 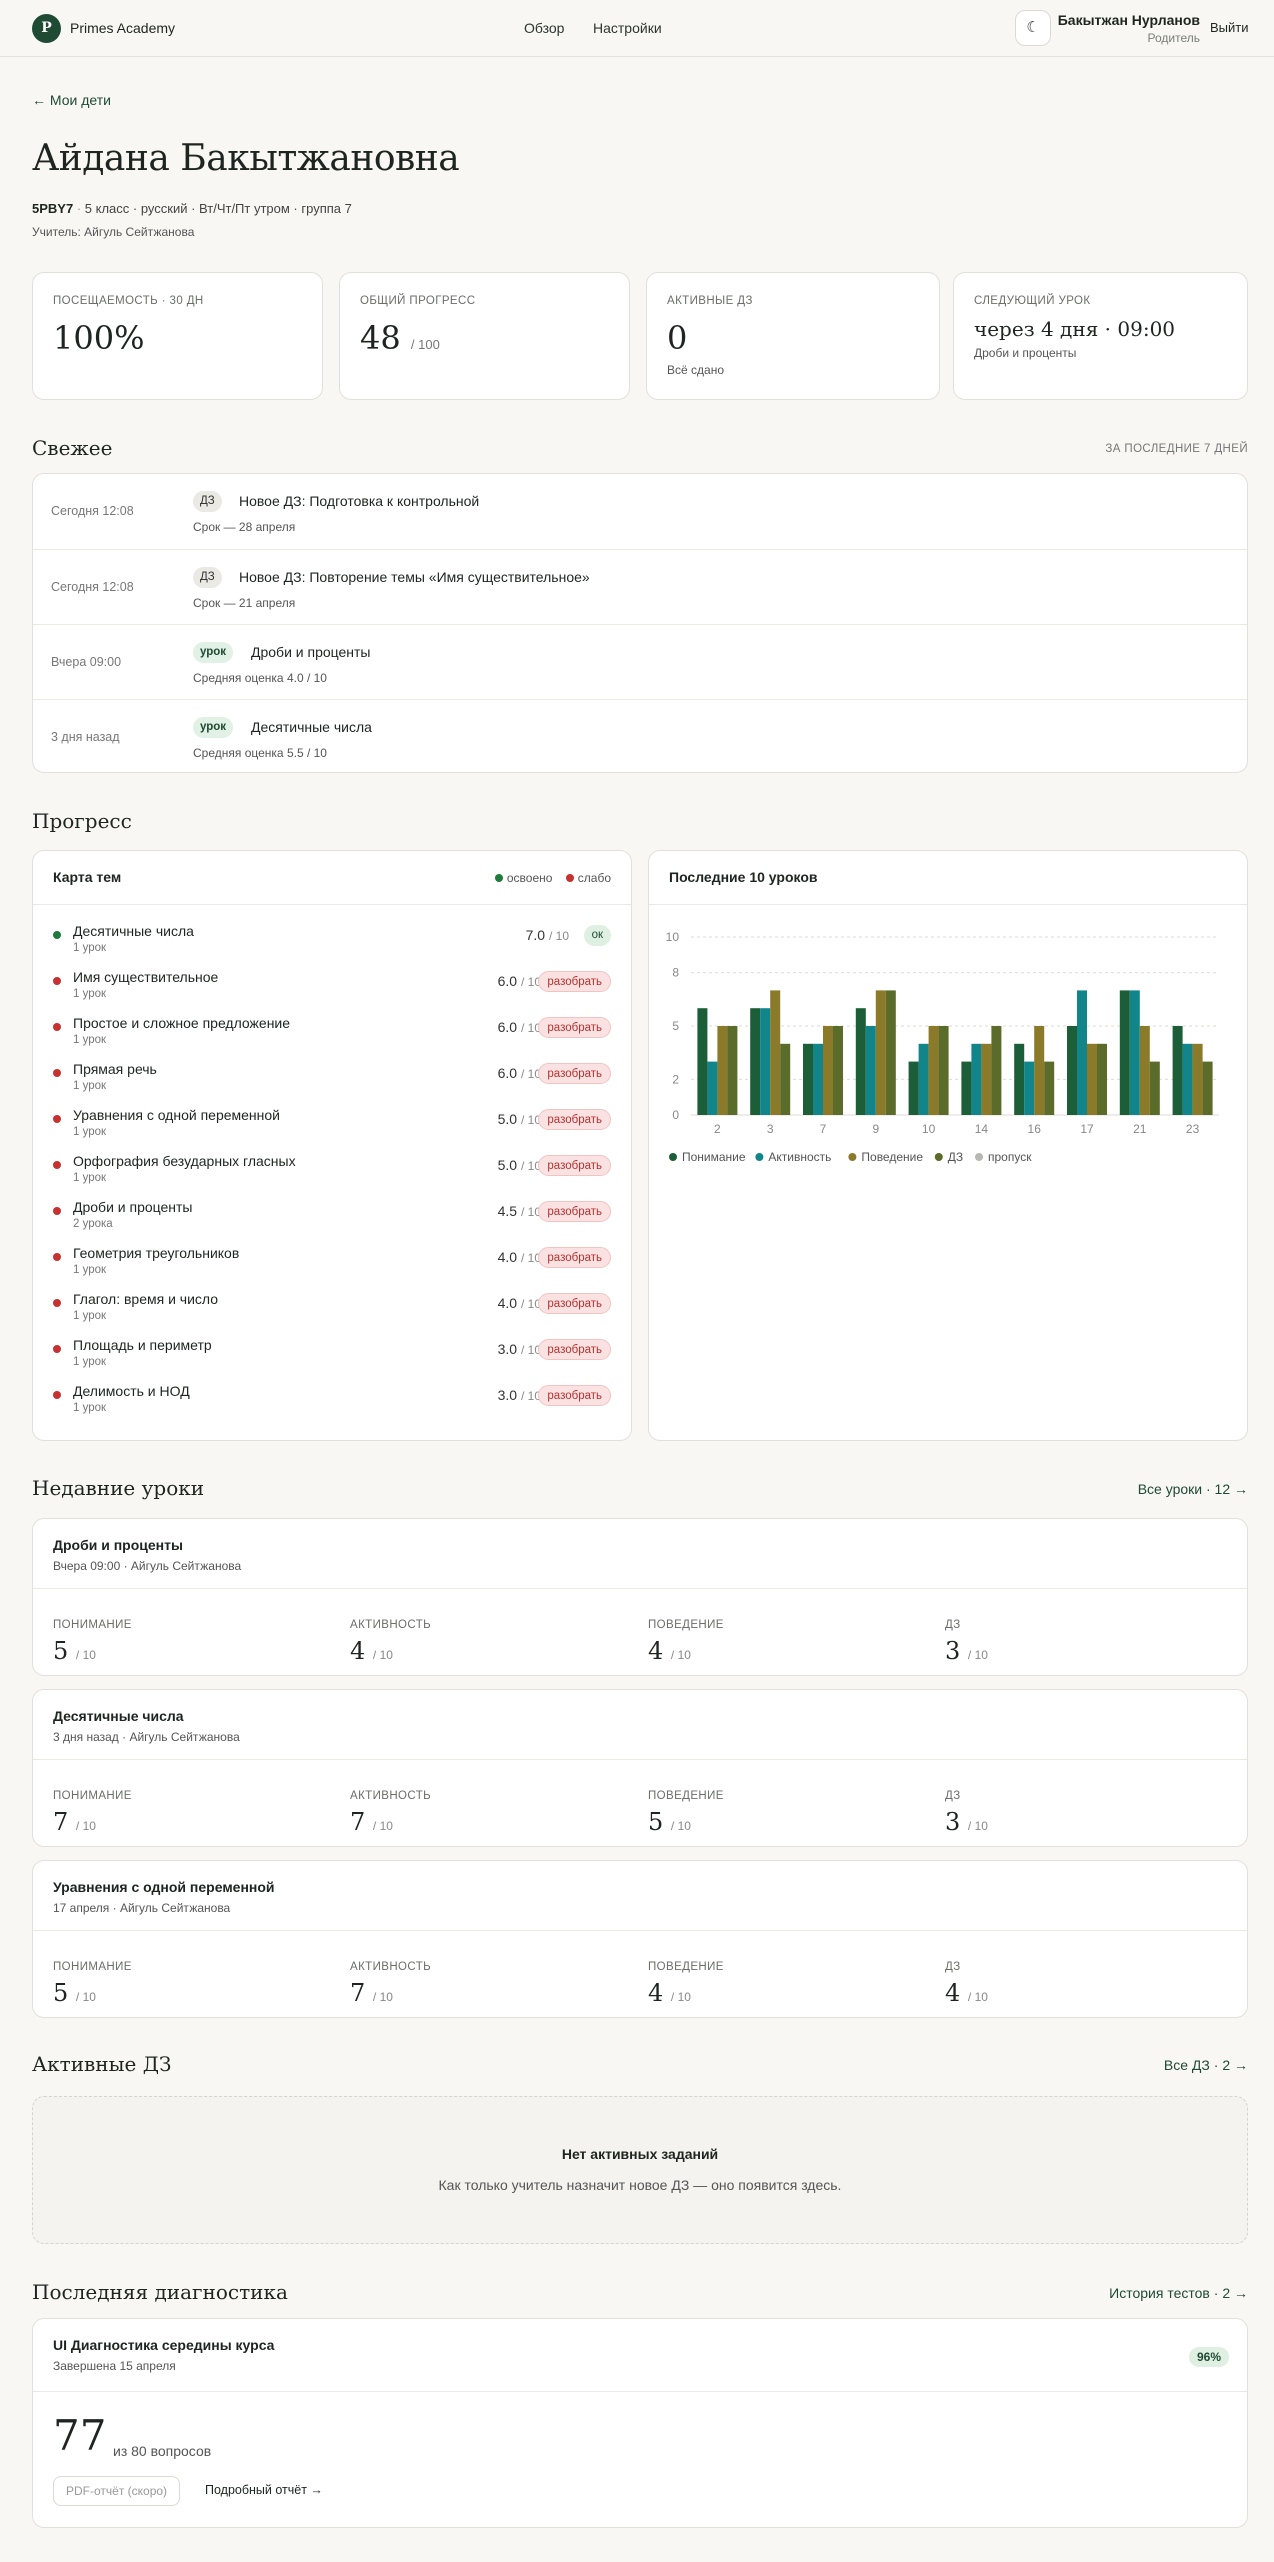 I want to click on feed-sub: Средняя оценка 4.0 / 10, so click(x=260, y=678).